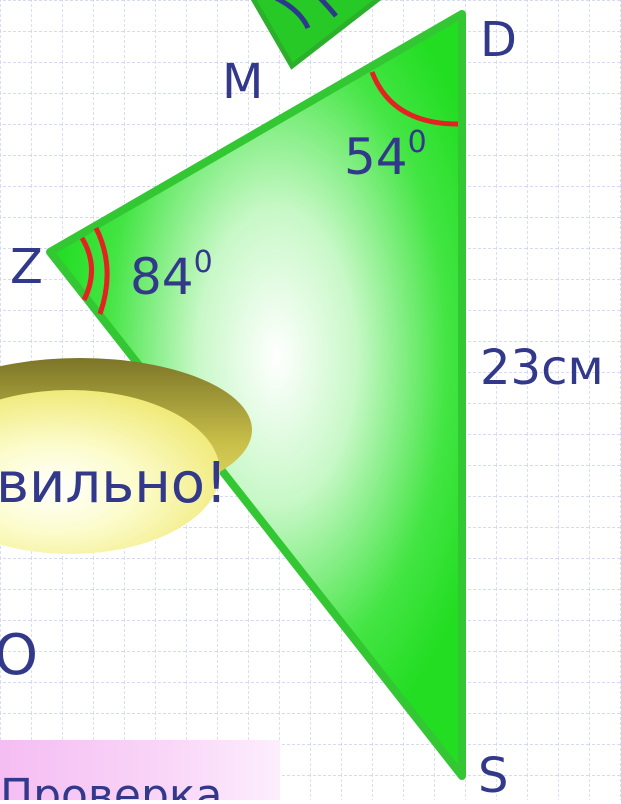 This screenshot has width=621, height=804. I want to click on check-button: Проверка, so click(140, 770).